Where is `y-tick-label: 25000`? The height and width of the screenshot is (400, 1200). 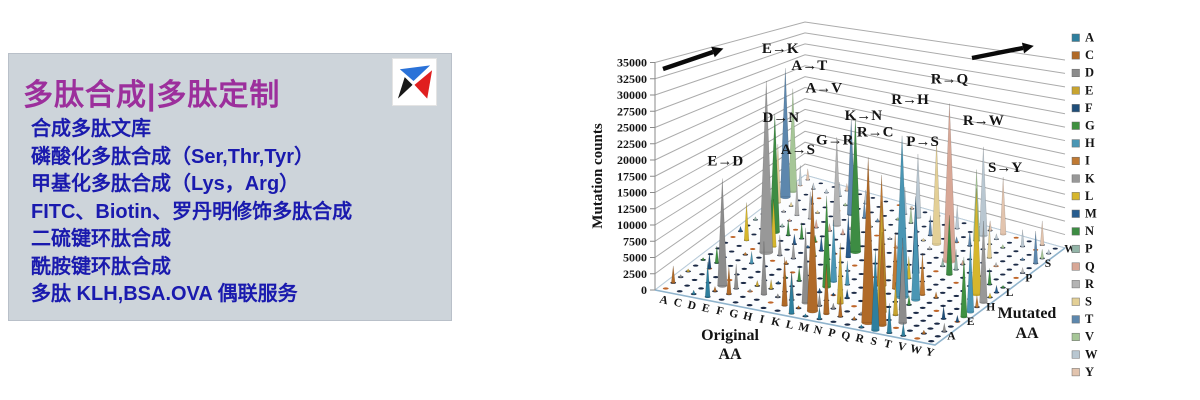 y-tick-label: 25000 is located at coordinates (632, 128).